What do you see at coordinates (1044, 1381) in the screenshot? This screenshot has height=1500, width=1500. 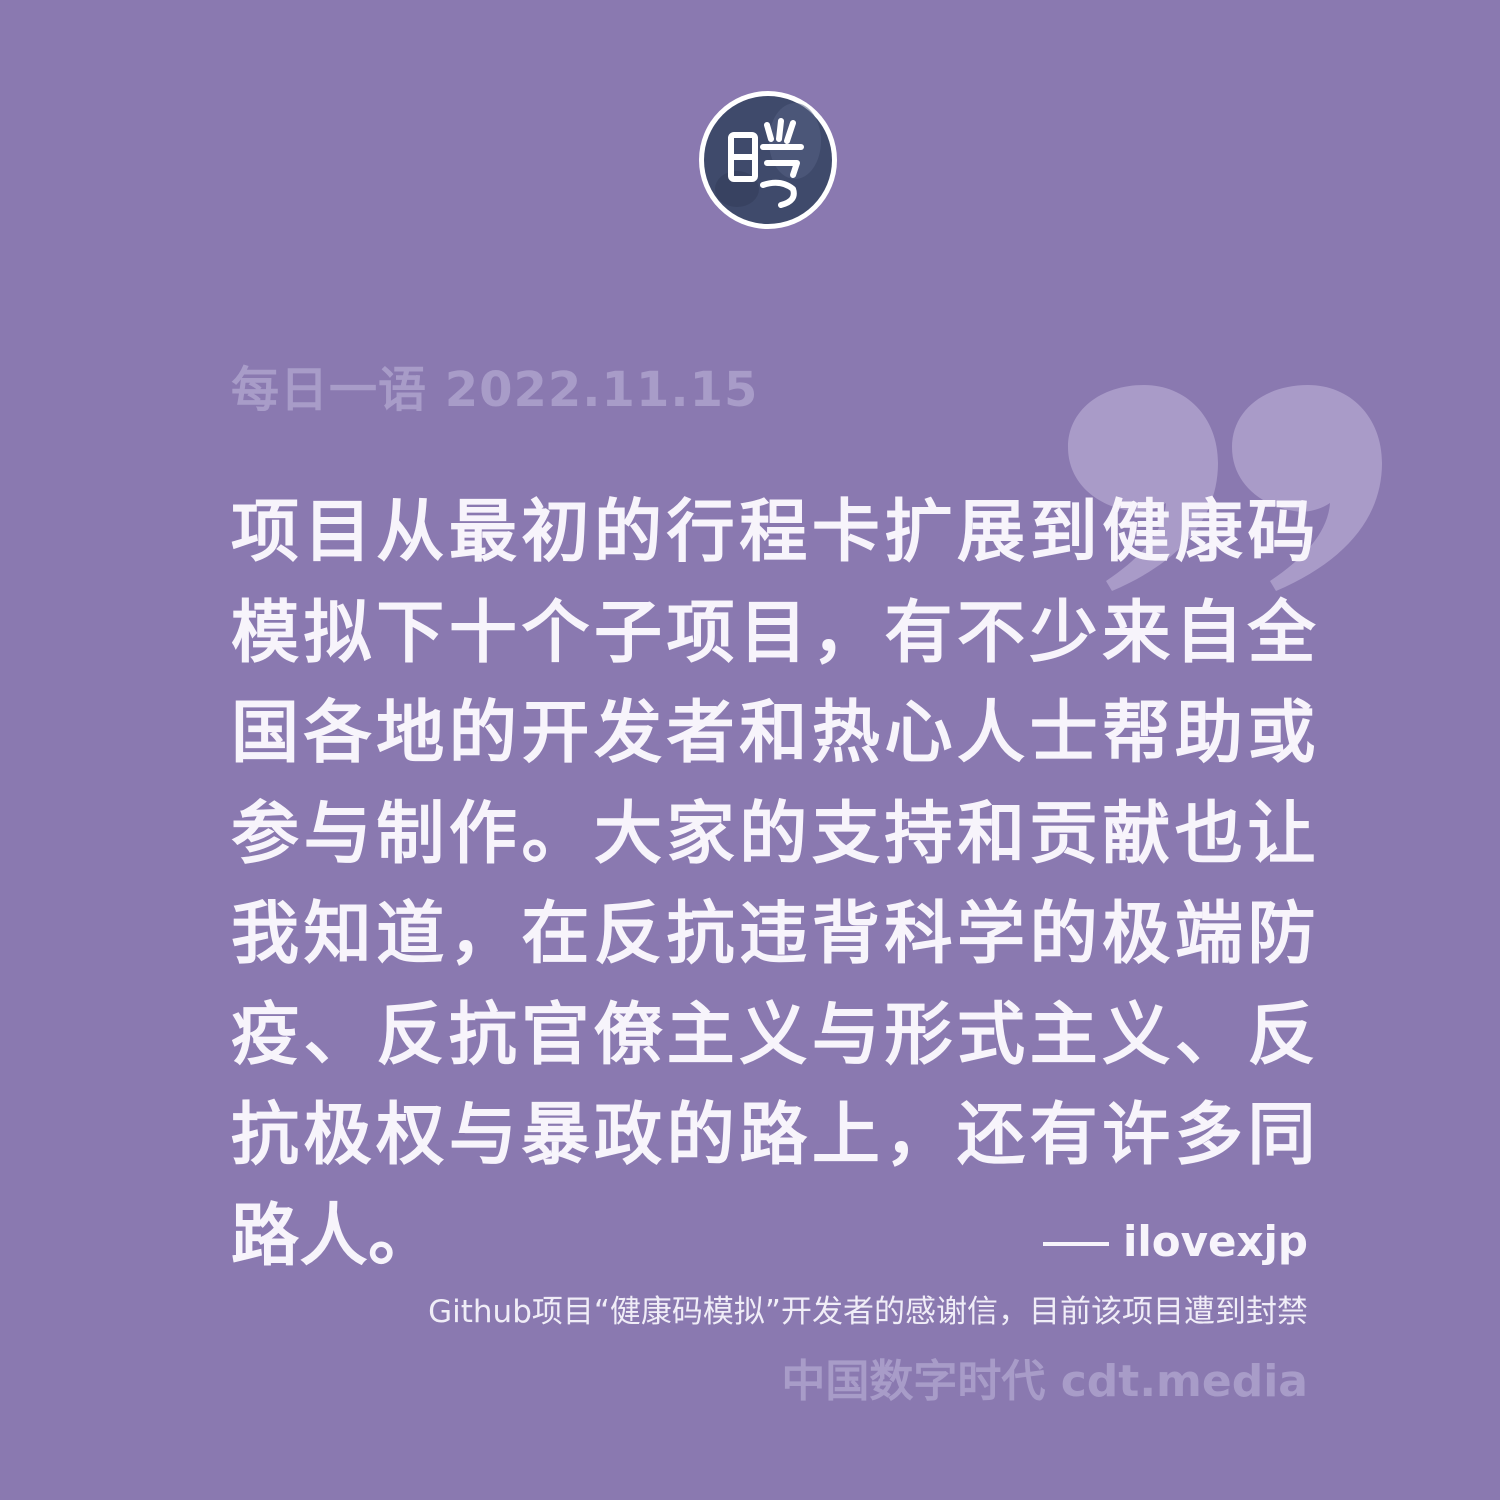 I see `footer-brand: 中国数字时代 cdt.media` at bounding box center [1044, 1381].